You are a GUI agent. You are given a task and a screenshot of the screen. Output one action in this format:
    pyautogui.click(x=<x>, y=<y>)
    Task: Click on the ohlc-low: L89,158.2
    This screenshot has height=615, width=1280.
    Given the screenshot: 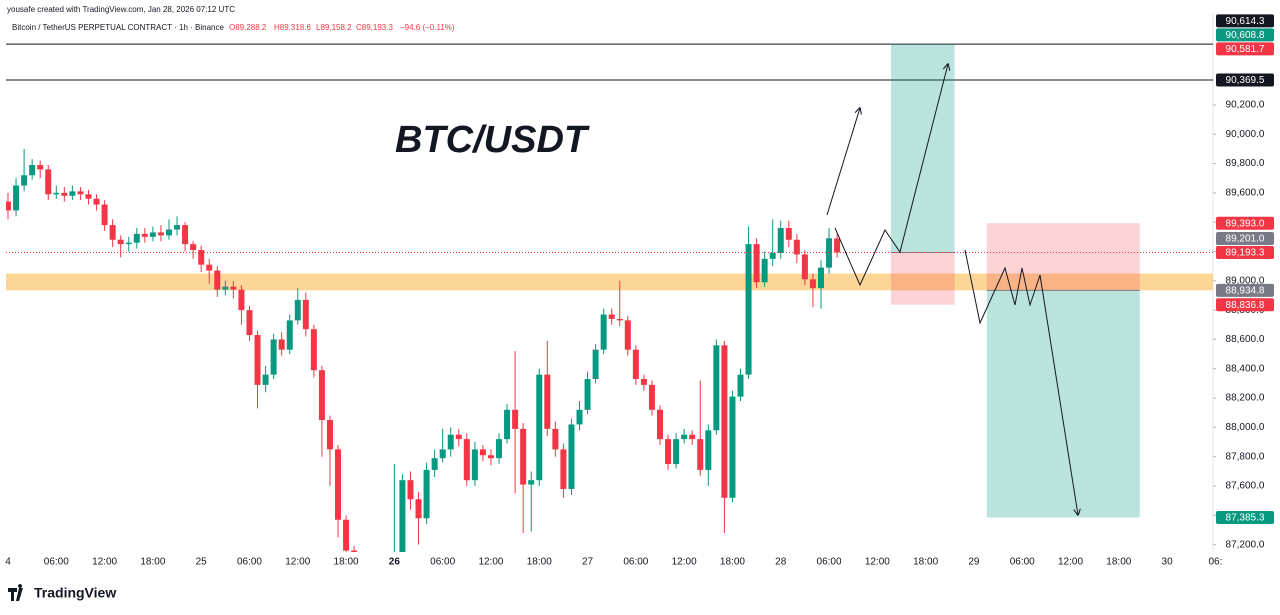 What is the action you would take?
    pyautogui.click(x=334, y=27)
    